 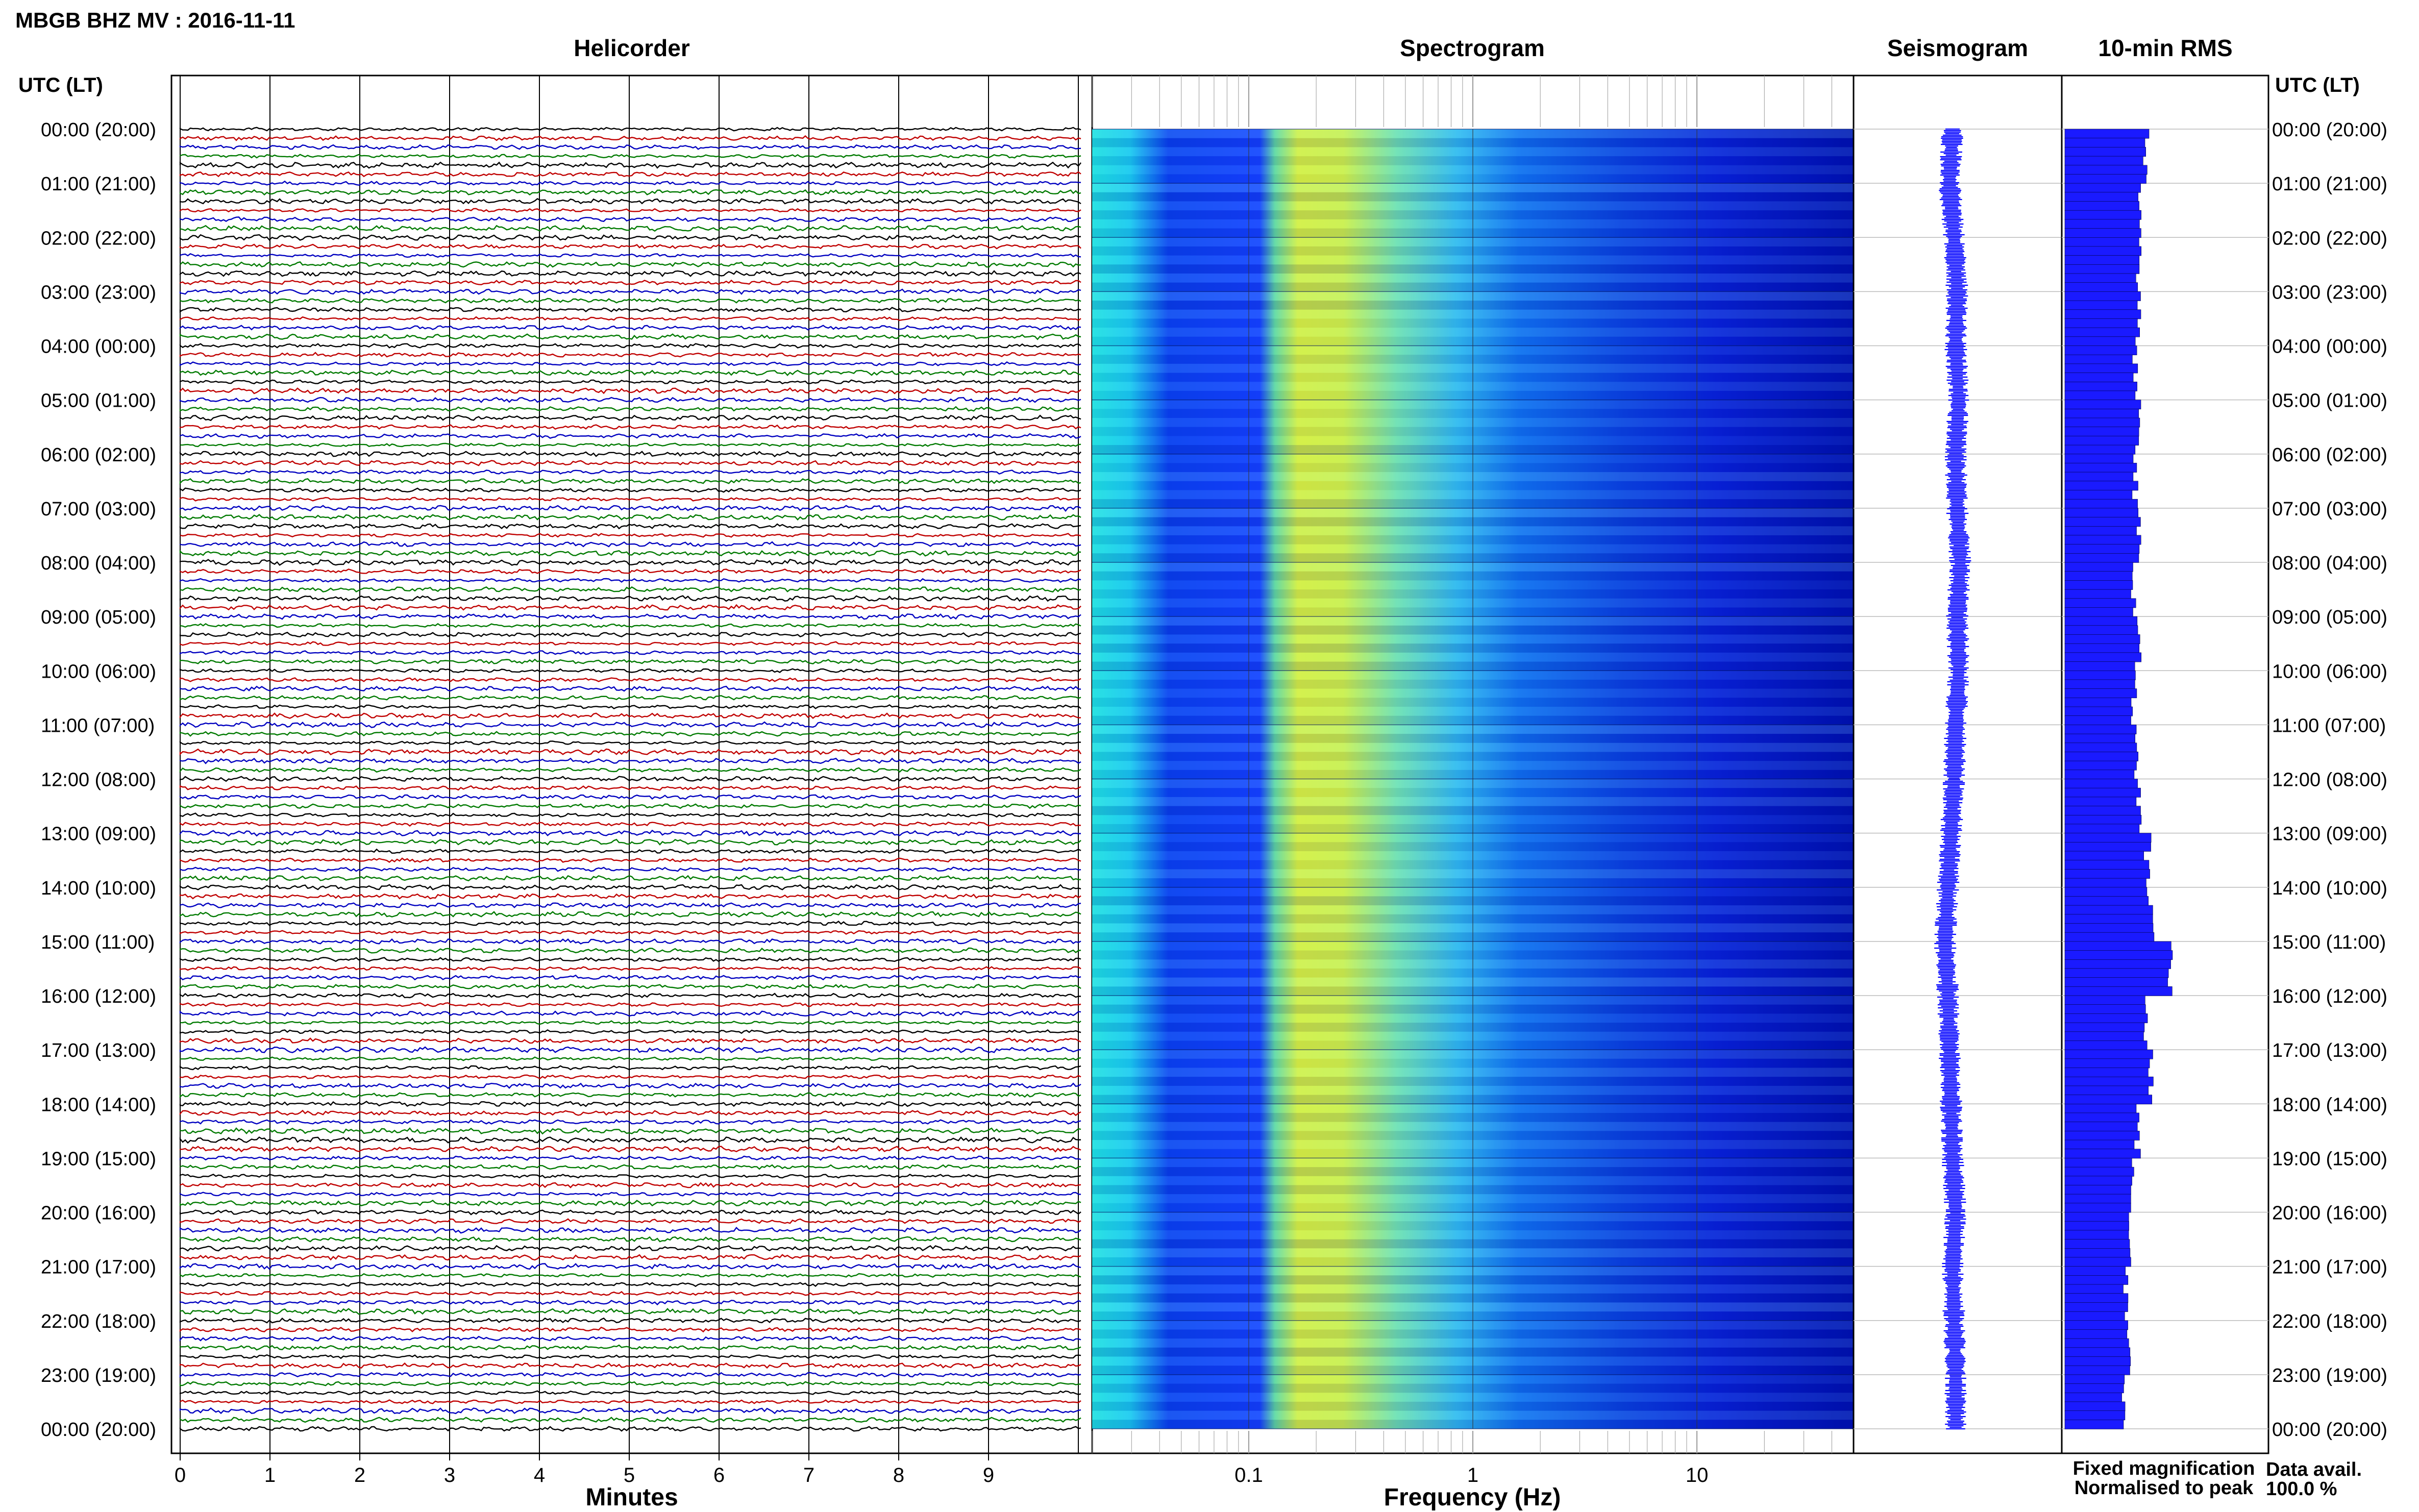 I want to click on spectrogram-x-label: Frequency (Hz), so click(x=1472, y=1497).